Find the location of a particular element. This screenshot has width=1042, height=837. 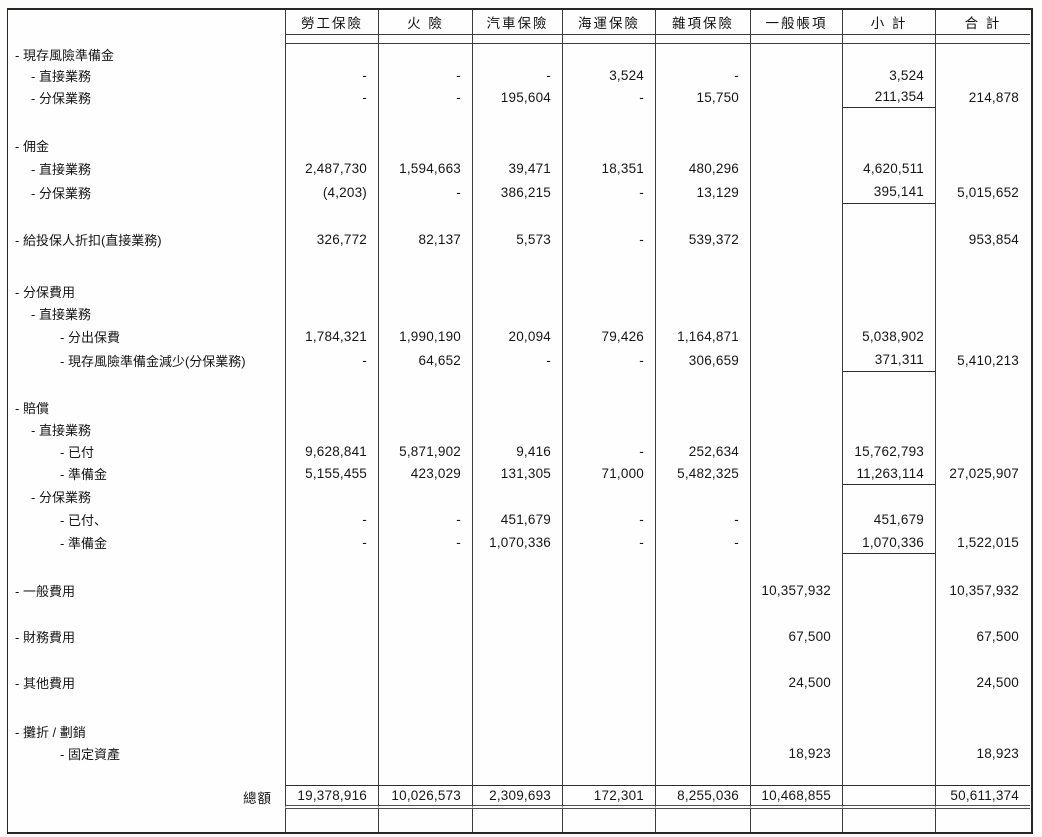

table-cell: 395,141 is located at coordinates (888, 192).